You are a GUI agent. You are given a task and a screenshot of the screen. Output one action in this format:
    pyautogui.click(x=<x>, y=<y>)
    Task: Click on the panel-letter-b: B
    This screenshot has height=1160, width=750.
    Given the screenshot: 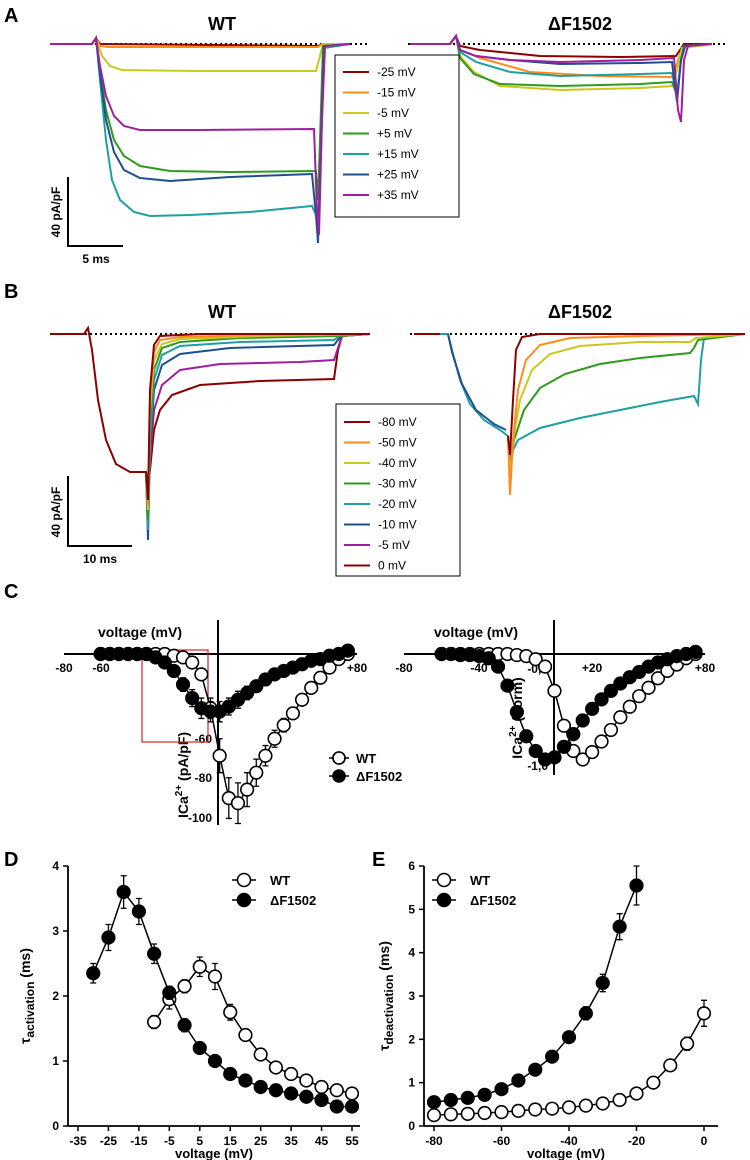 What is the action you would take?
    pyautogui.click(x=11, y=292)
    